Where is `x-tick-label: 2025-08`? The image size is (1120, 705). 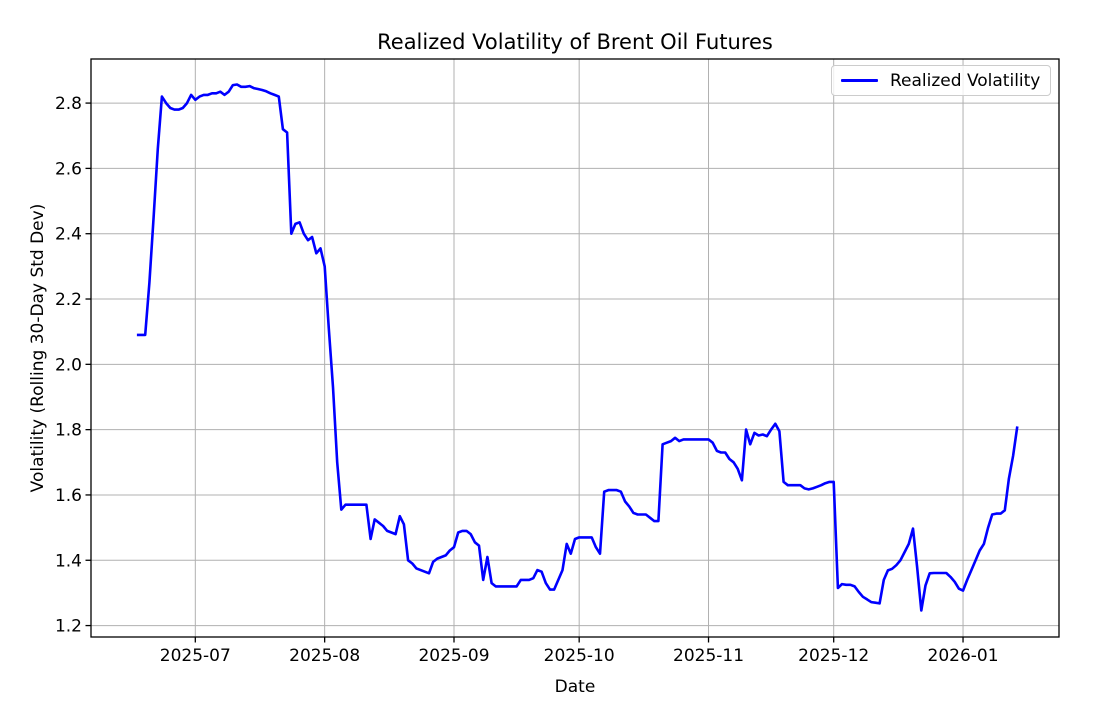
x-tick-label: 2025-08 is located at coordinates (324, 656).